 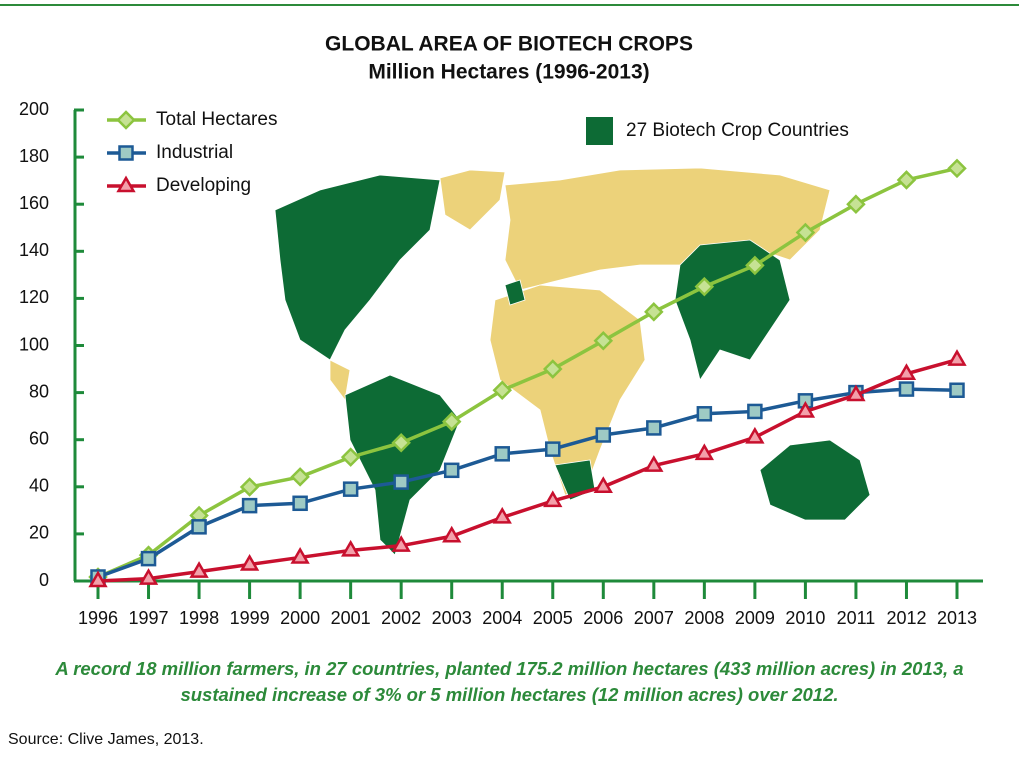 What do you see at coordinates (509, 44) in the screenshot?
I see `chart-title: GLOBAL AREA OF BIOTECH CROPS` at bounding box center [509, 44].